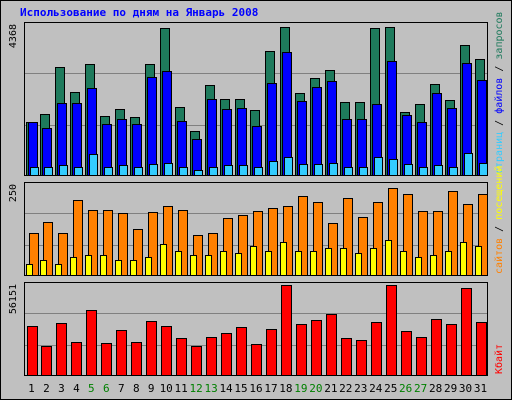 The image size is (512, 400). Describe the element at coordinates (317, 348) in the screenshot. I see `bar-Кбайт-day-20` at that location.